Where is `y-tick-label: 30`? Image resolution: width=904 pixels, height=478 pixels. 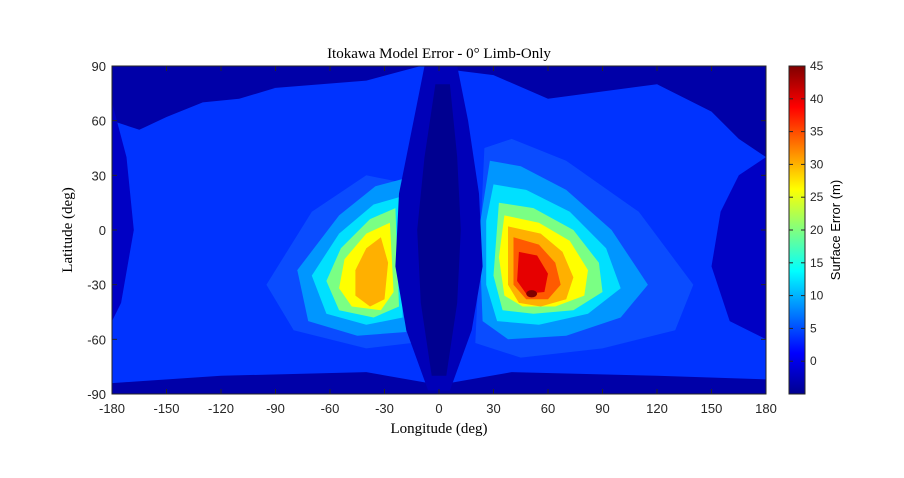 y-tick-label: 30 is located at coordinates (99, 175).